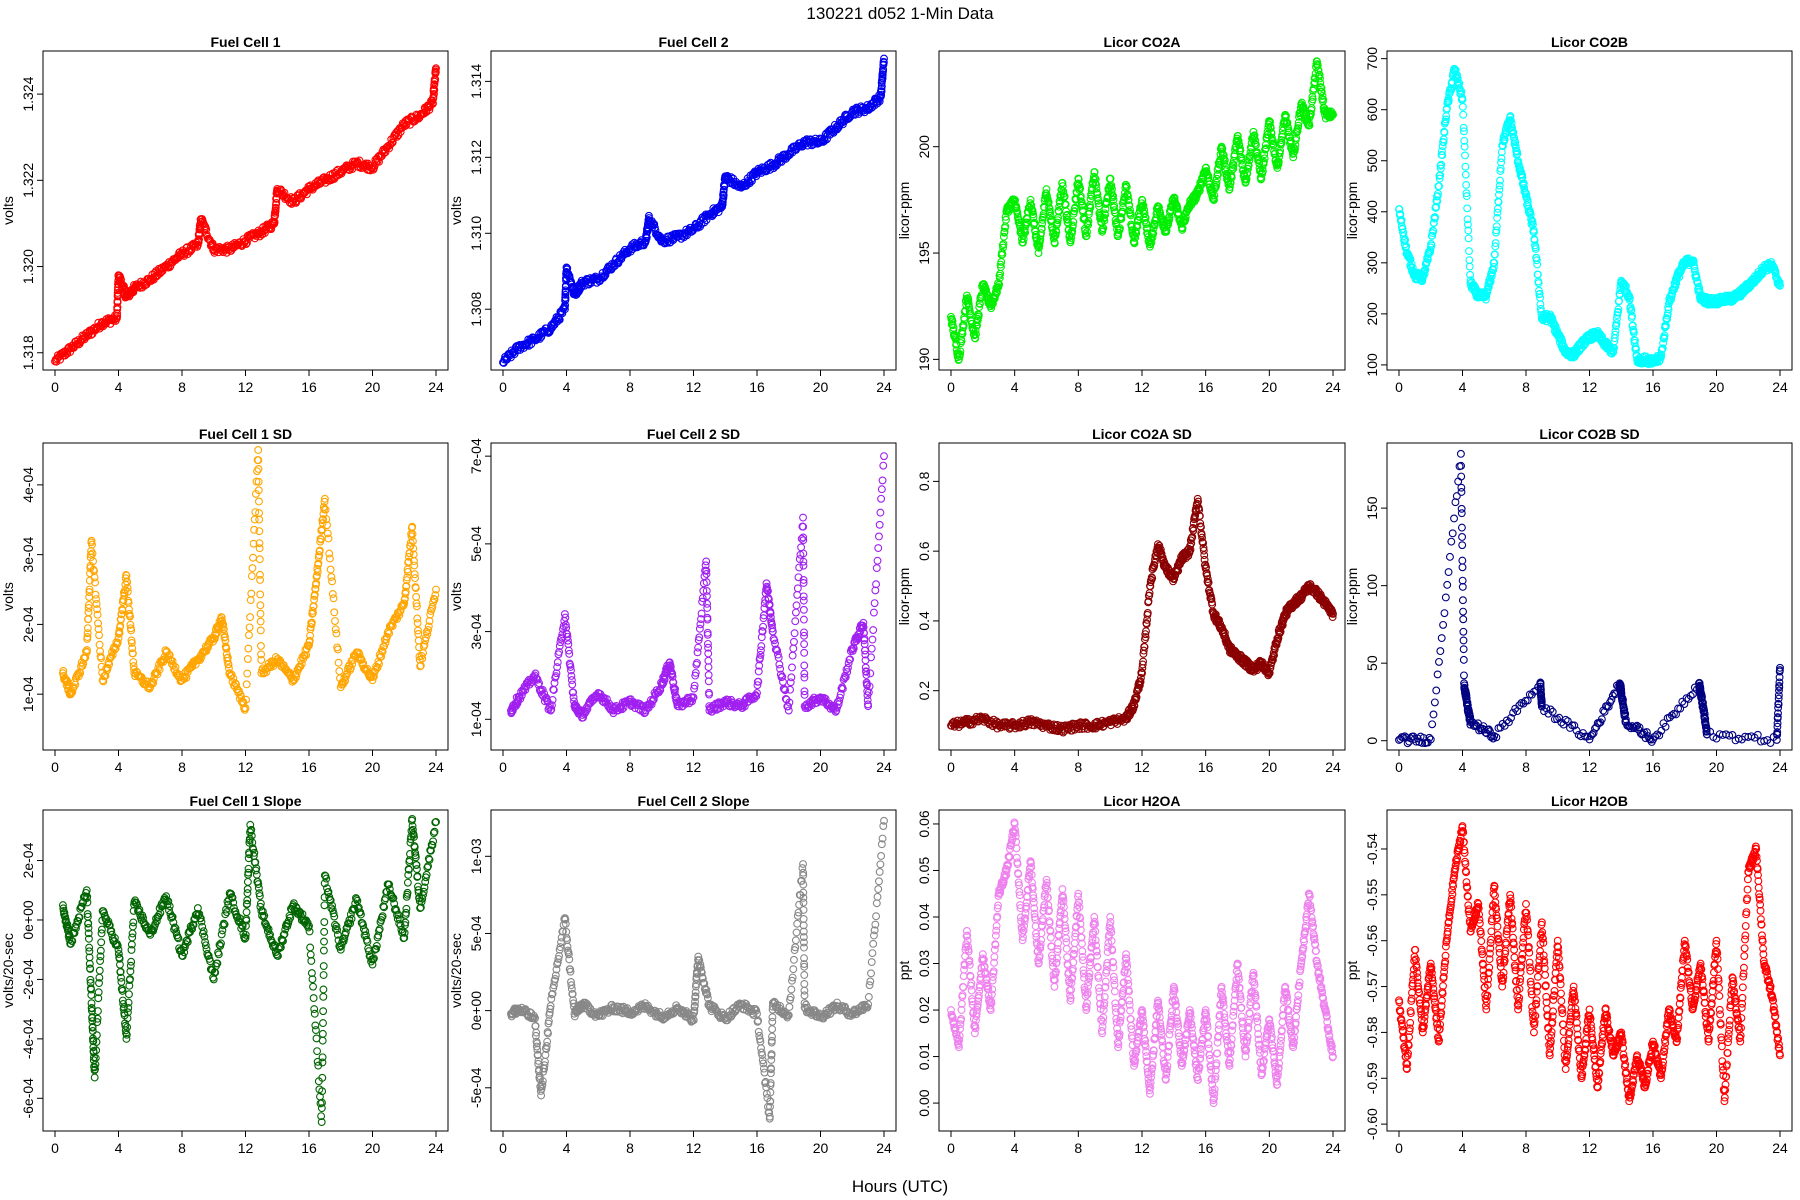  Describe the element at coordinates (28, 180) in the screenshot. I see `y-tick-label: 1.322` at that location.